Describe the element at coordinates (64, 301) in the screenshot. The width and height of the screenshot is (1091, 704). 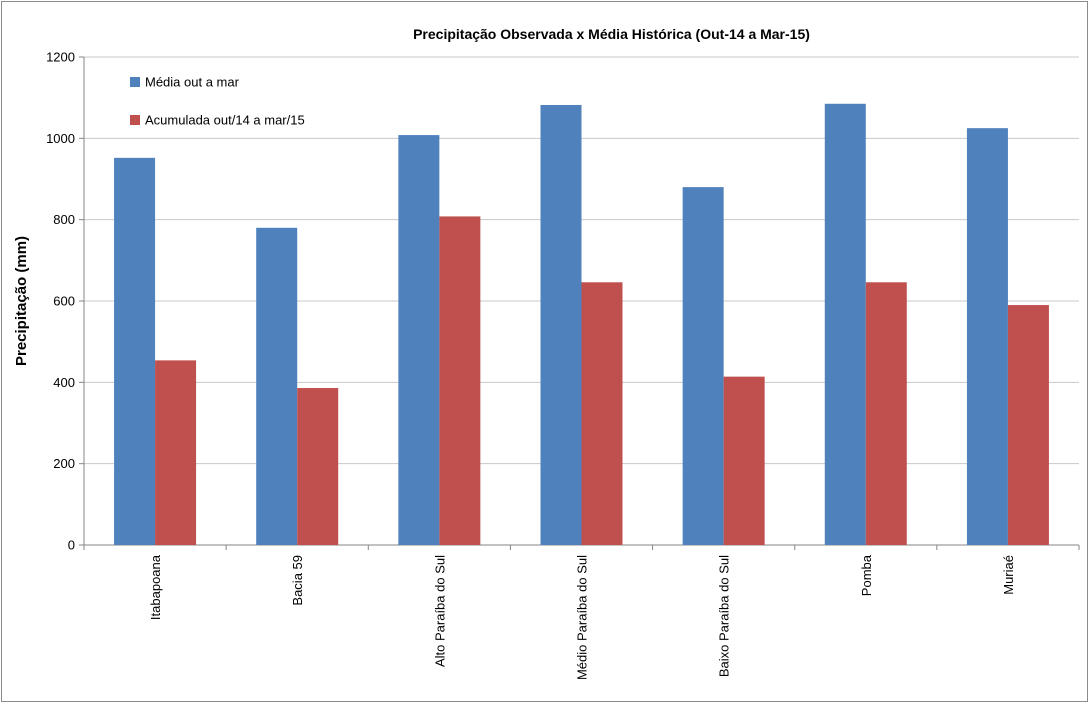
I see `y-tick-label: 600` at that location.